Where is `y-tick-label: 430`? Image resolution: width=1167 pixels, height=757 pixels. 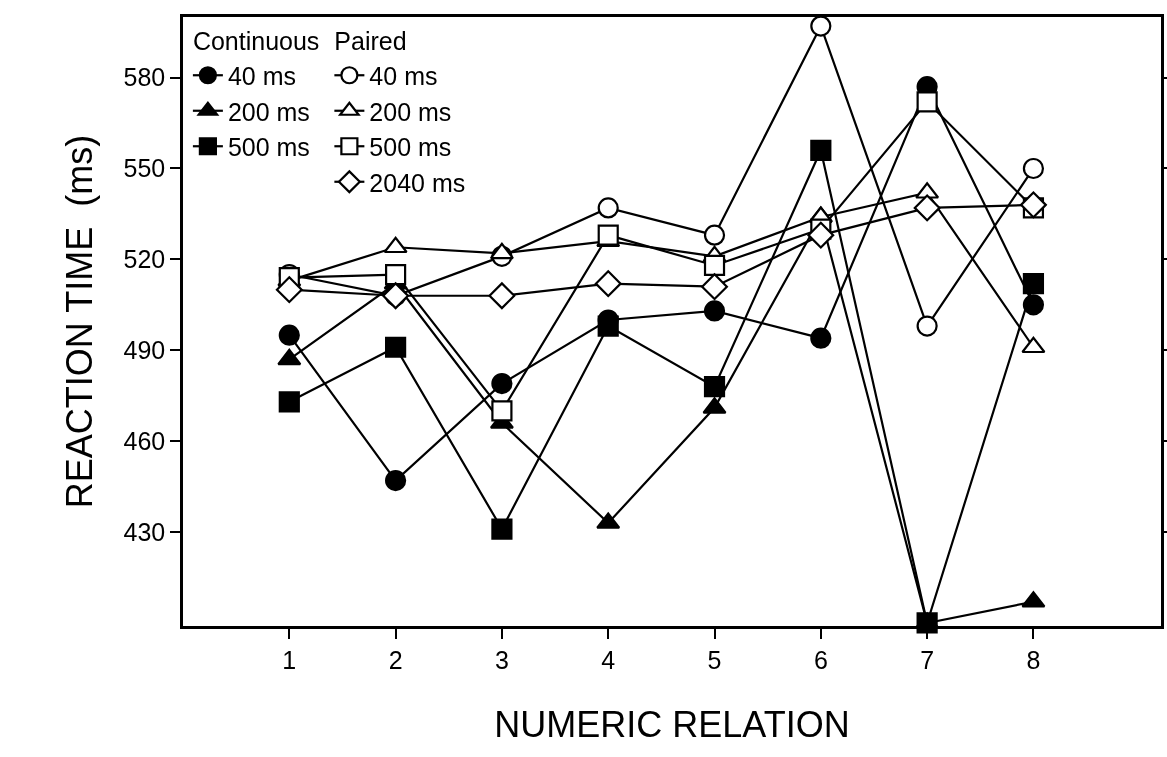
y-tick-label: 430 is located at coordinates (144, 531).